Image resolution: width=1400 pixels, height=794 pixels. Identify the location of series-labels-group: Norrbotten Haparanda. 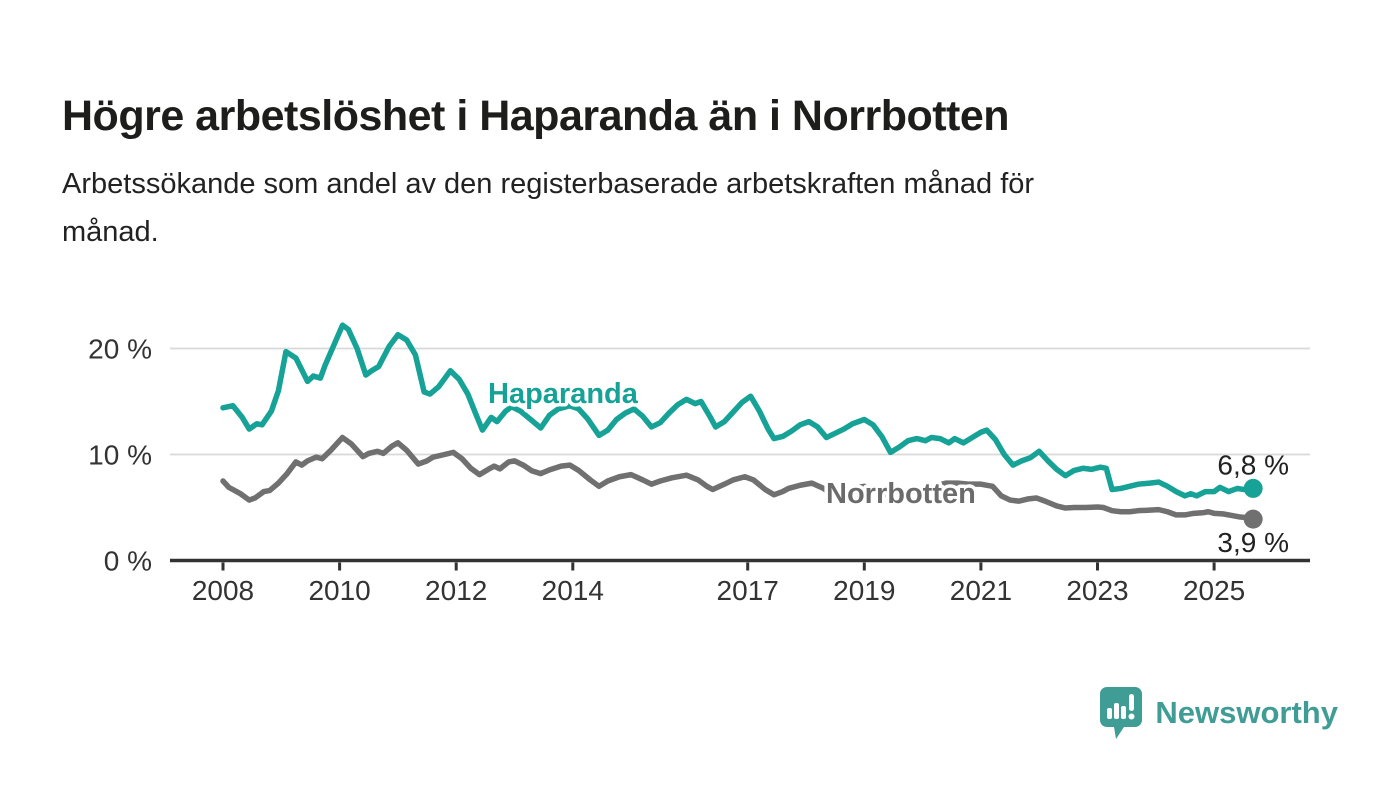
(732, 444).